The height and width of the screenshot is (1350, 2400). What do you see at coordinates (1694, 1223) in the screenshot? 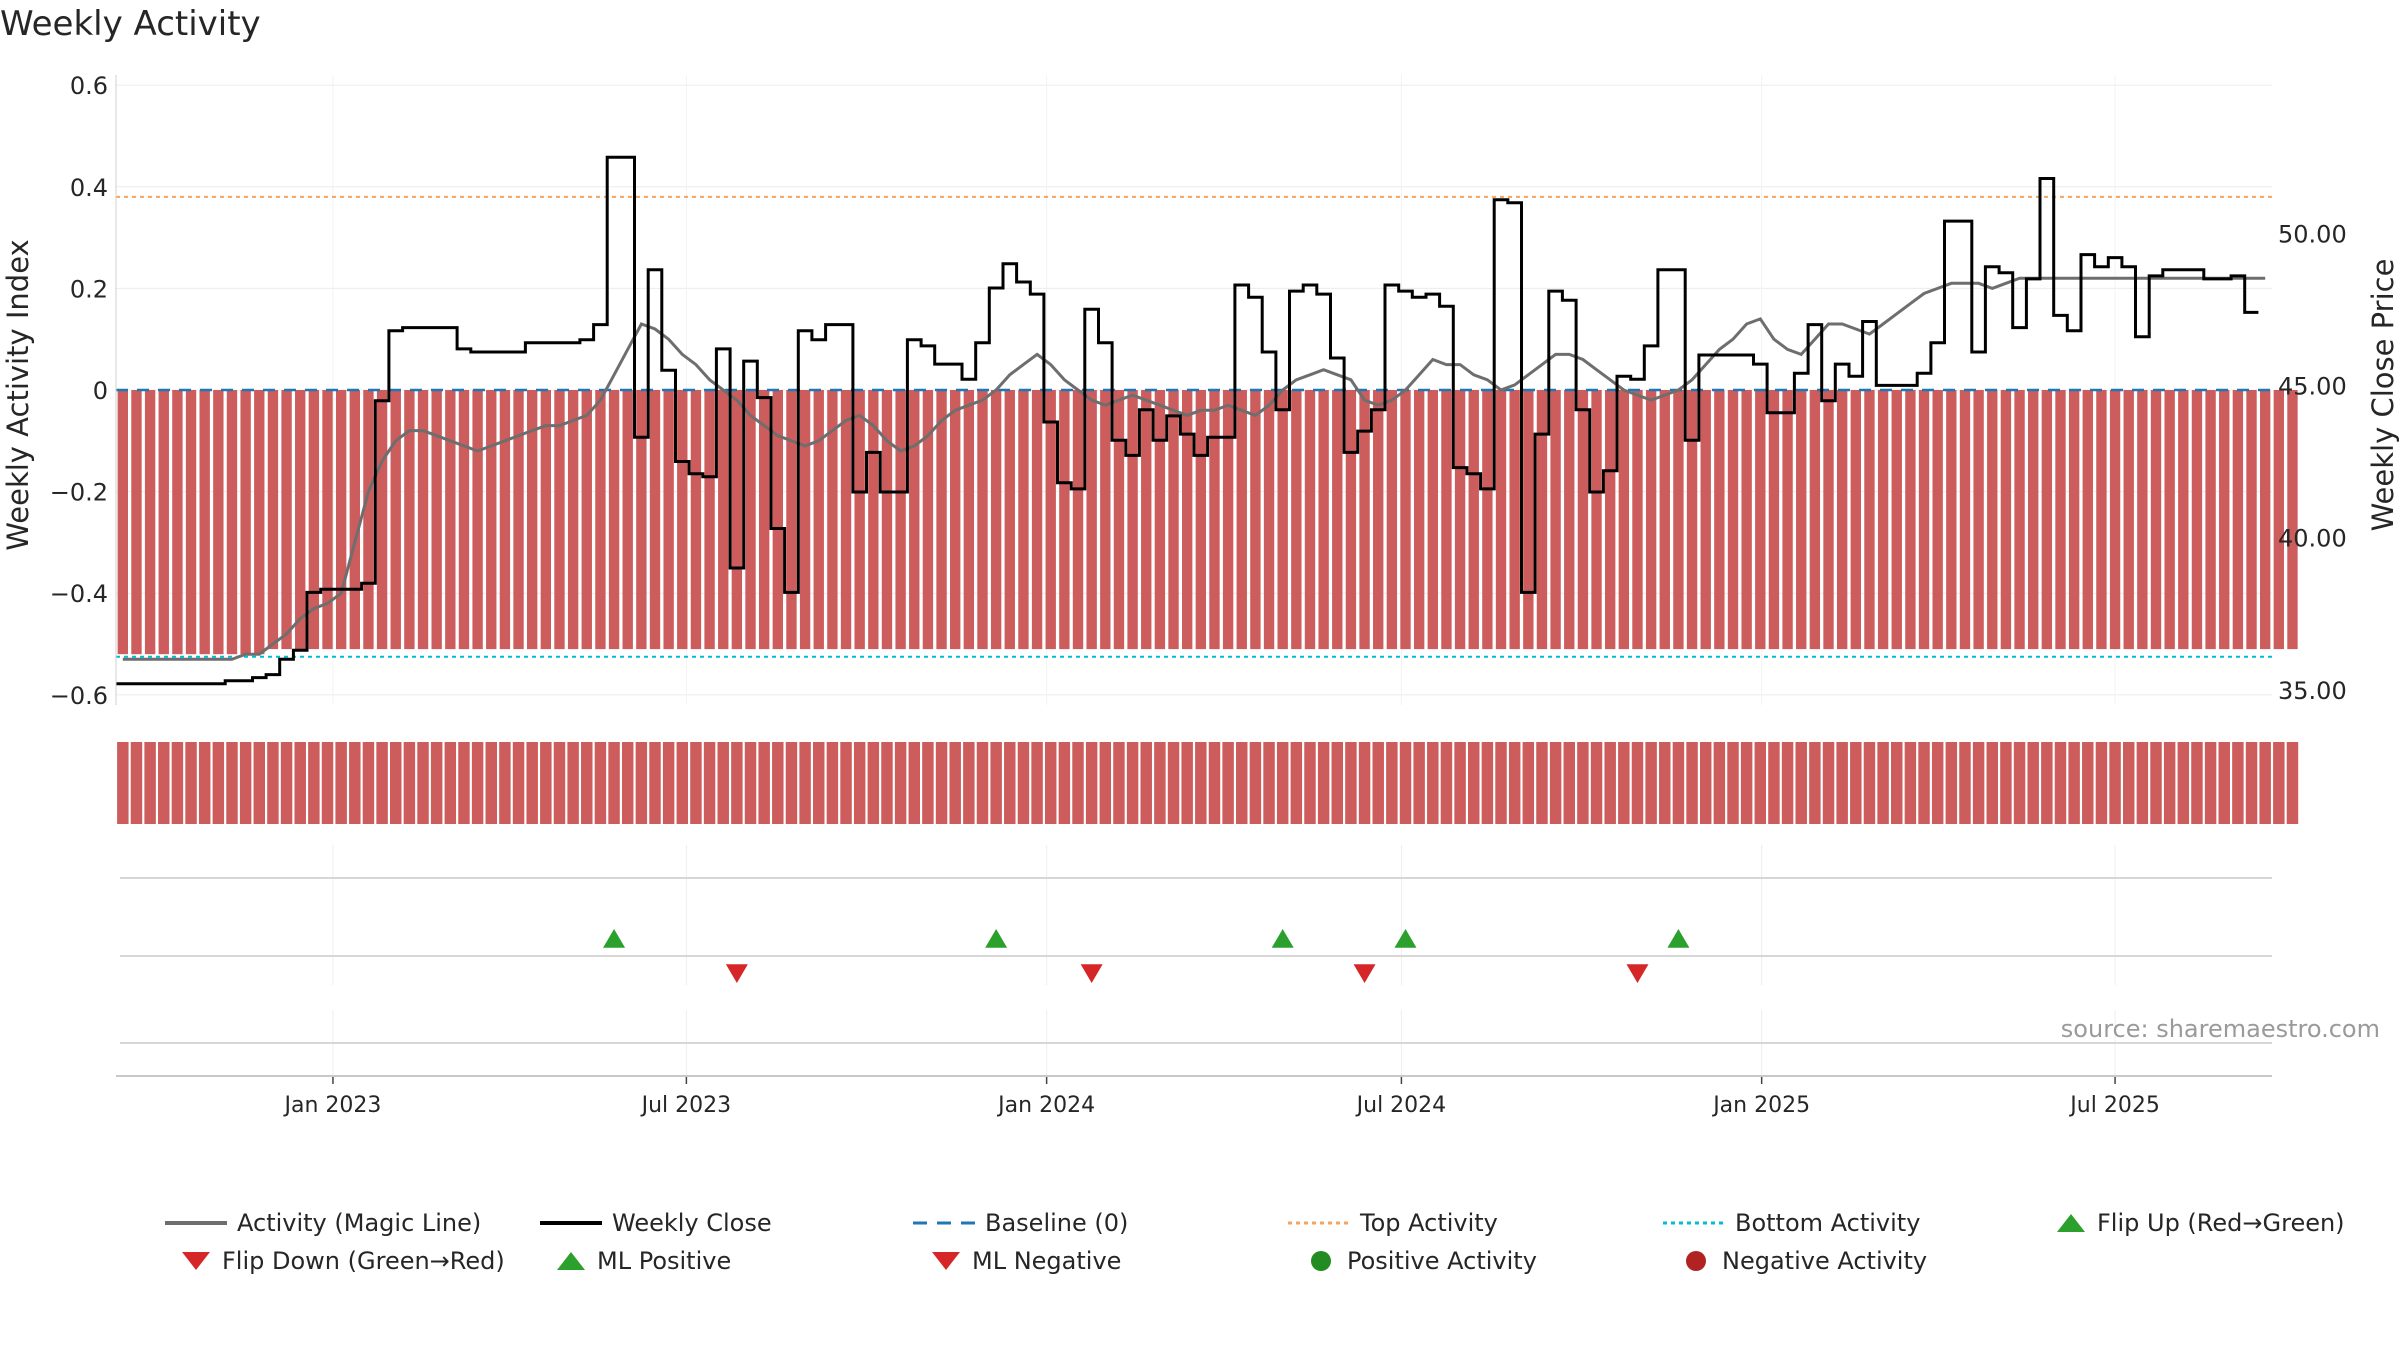
I see `bottom-line-icon` at bounding box center [1694, 1223].